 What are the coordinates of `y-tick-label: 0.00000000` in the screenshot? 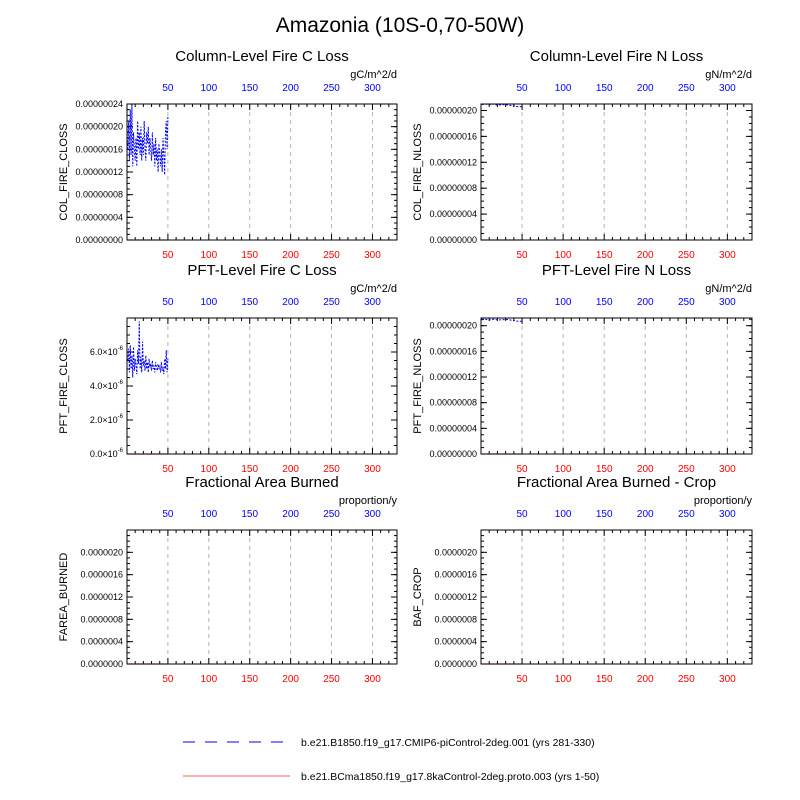 It's located at (453, 240).